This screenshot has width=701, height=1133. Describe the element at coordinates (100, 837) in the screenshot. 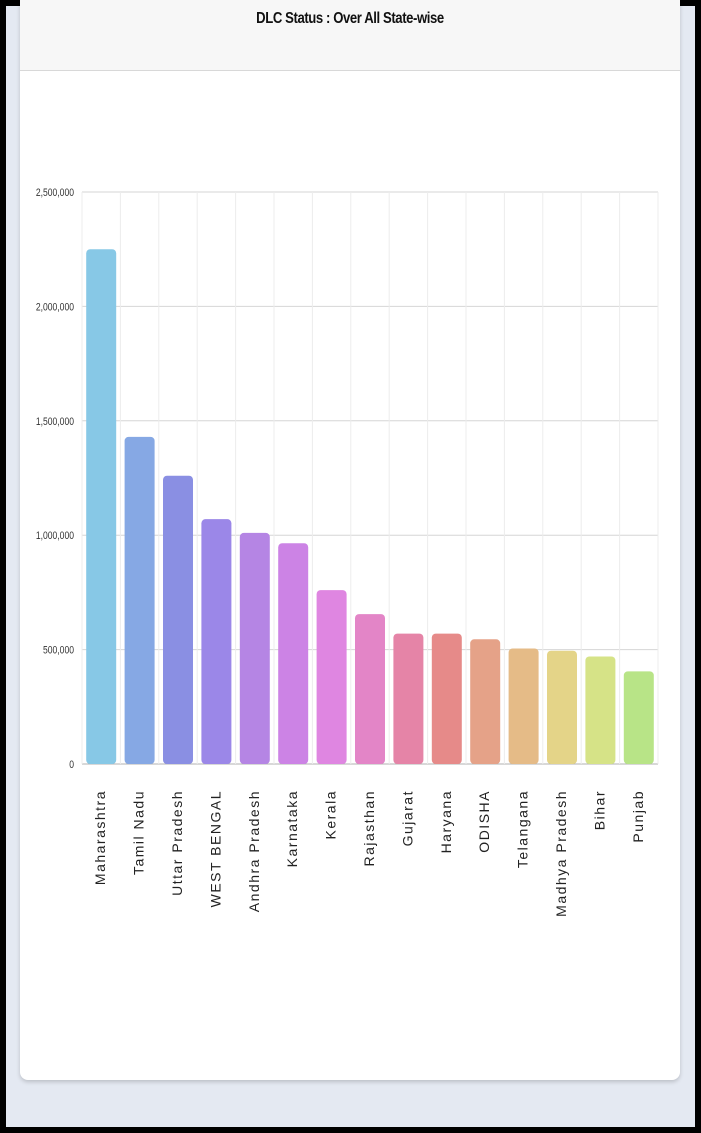

I see `x-tick-label: Maharashtra` at that location.